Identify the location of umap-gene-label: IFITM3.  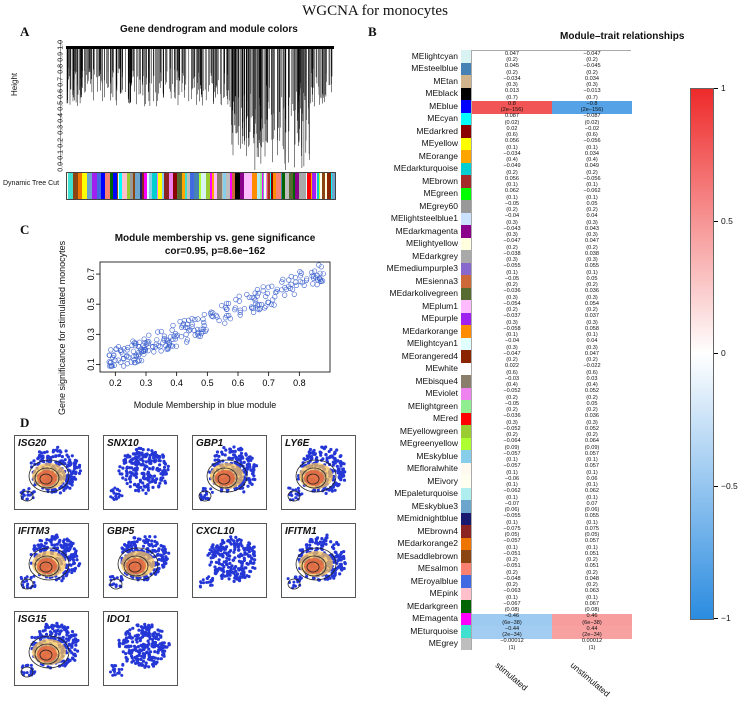
(34, 531).